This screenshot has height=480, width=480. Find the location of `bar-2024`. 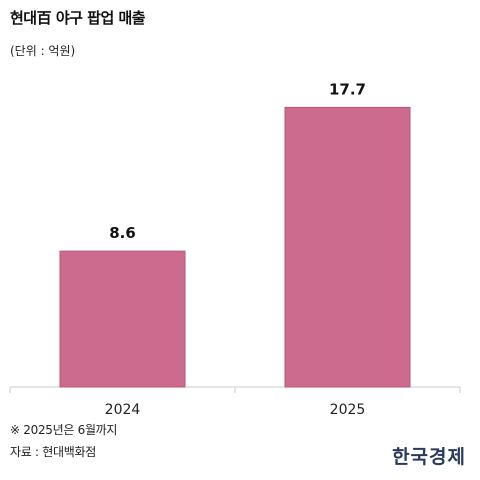

bar-2024 is located at coordinates (122, 319).